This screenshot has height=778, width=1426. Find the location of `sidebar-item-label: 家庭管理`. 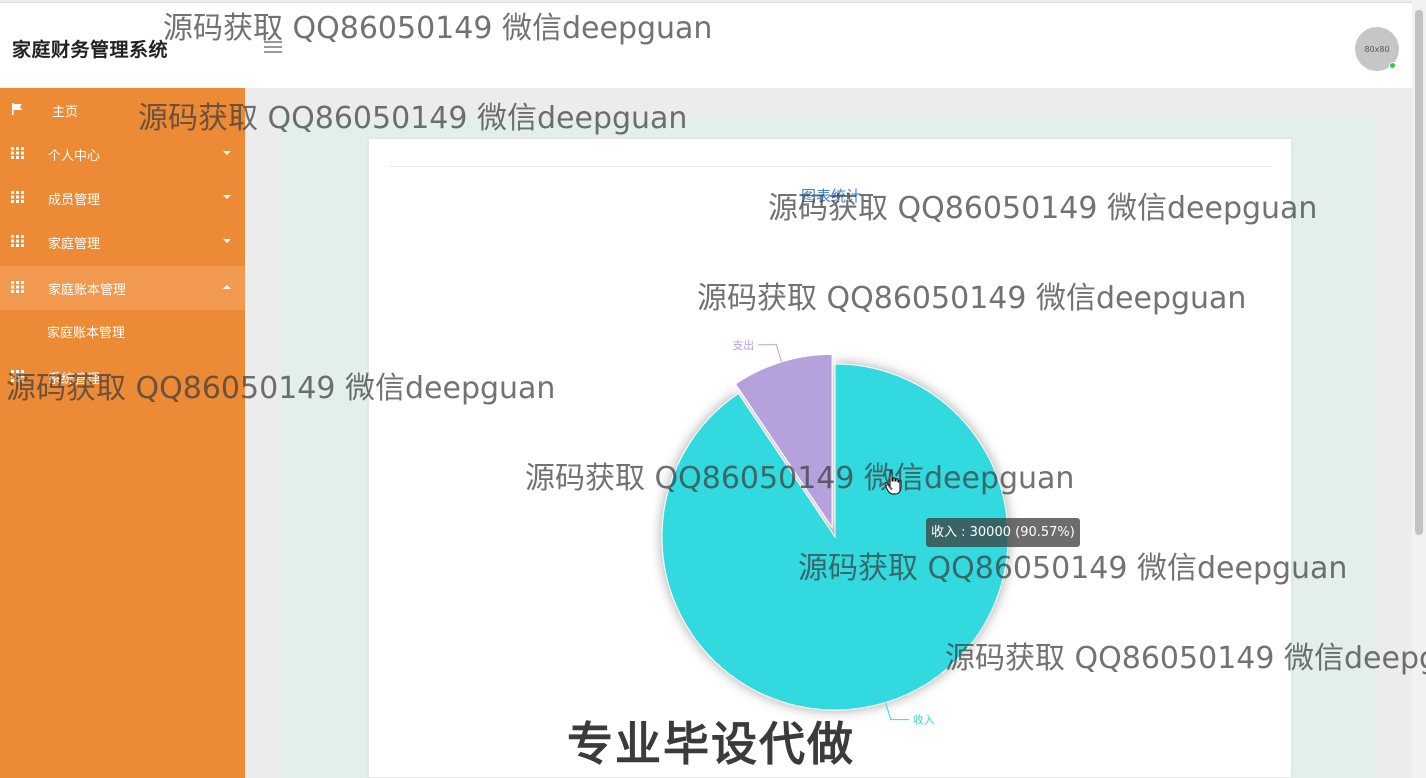

sidebar-item-label: 家庭管理 is located at coordinates (74, 244).